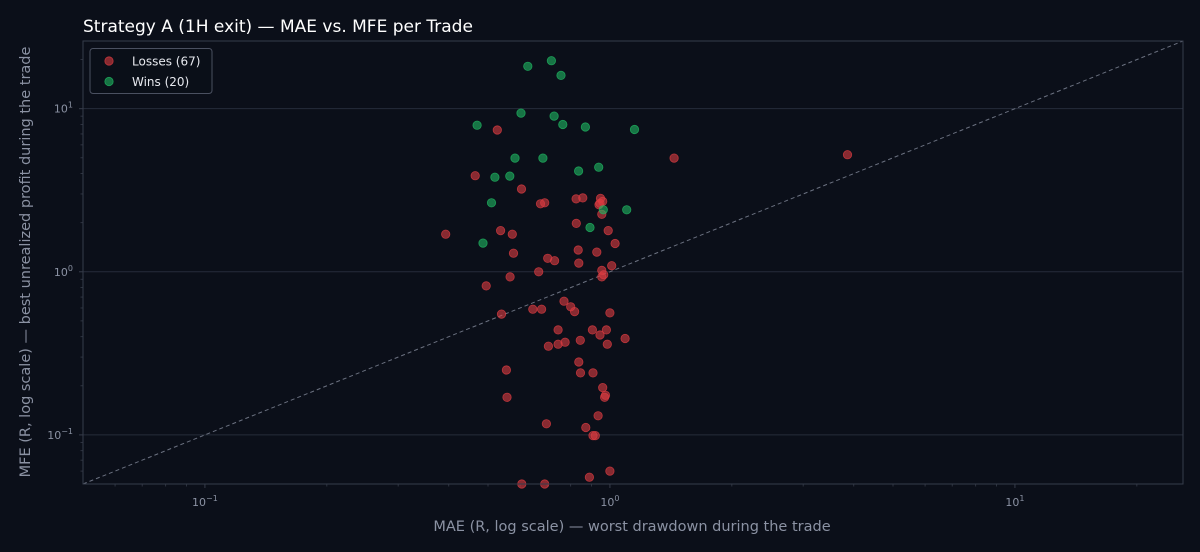  I want to click on legend: Losses (67) Wins (20), so click(151, 71).